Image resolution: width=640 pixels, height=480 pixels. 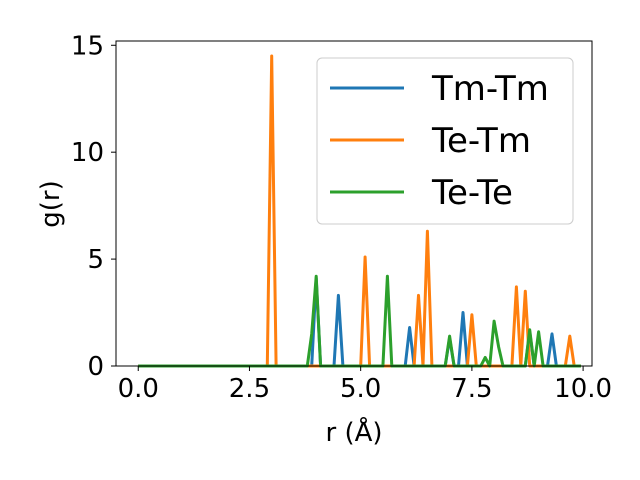 What do you see at coordinates (360, 389) in the screenshot?
I see `x-tick-label: 5.0` at bounding box center [360, 389].